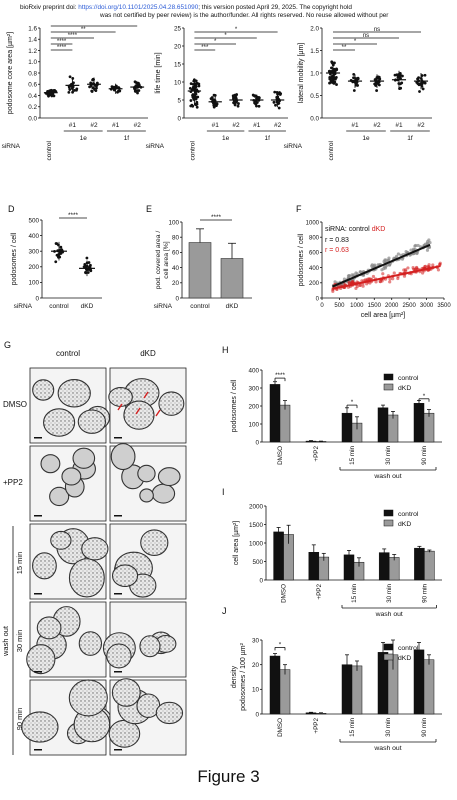 Image resolution: width=457 pixels, height=800 pixels. I want to click on y-axis-label: podosomes / cell, so click(14, 258).